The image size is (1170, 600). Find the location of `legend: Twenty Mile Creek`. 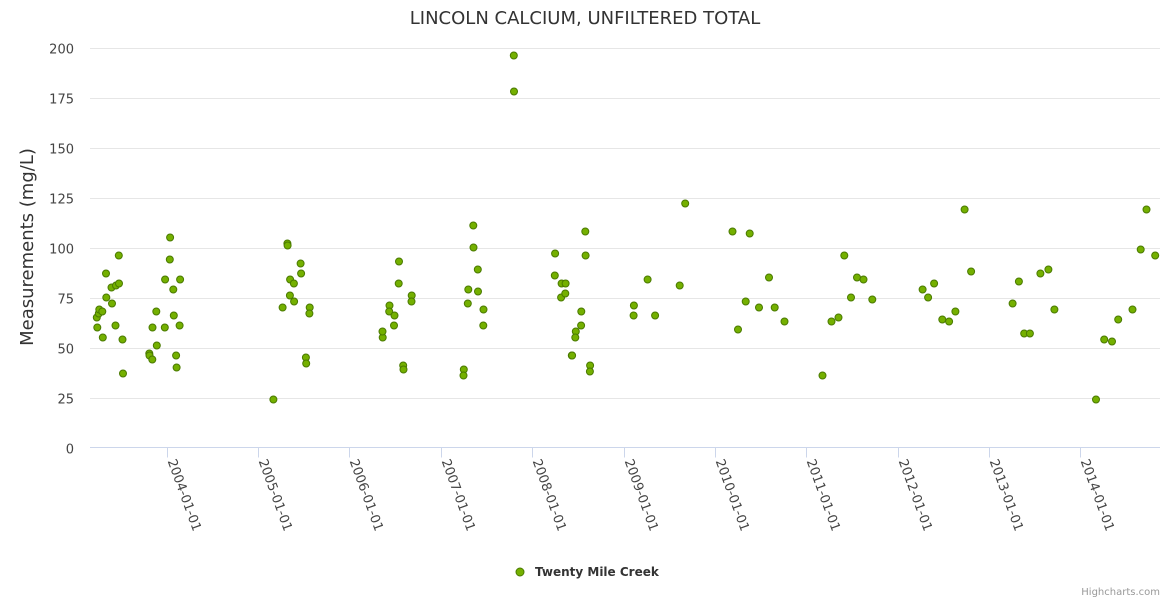

legend: Twenty Mile Creek is located at coordinates (587, 572).